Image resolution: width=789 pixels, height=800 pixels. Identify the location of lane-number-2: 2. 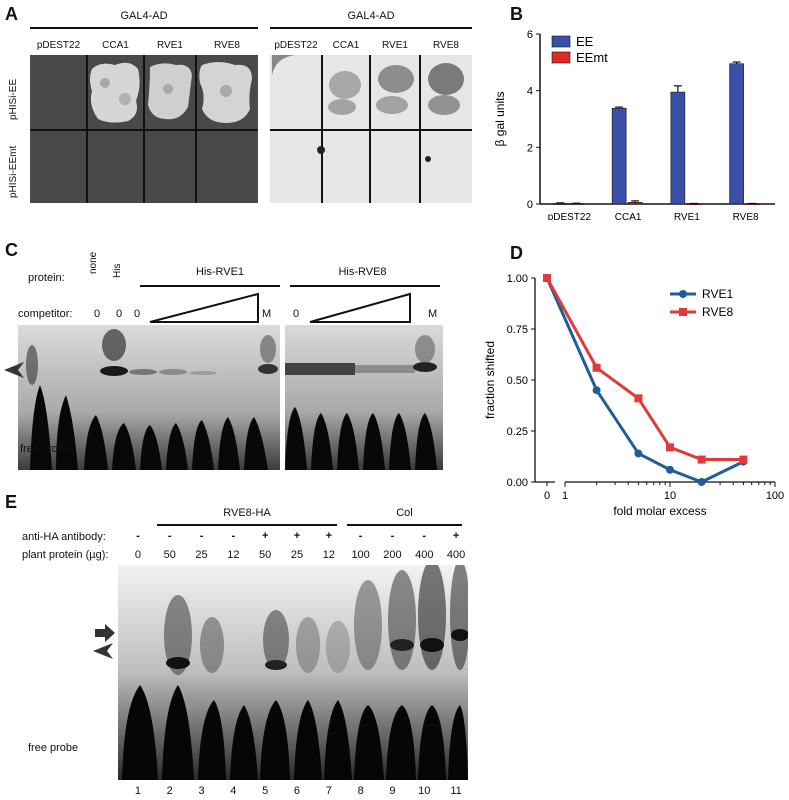
(169, 791).